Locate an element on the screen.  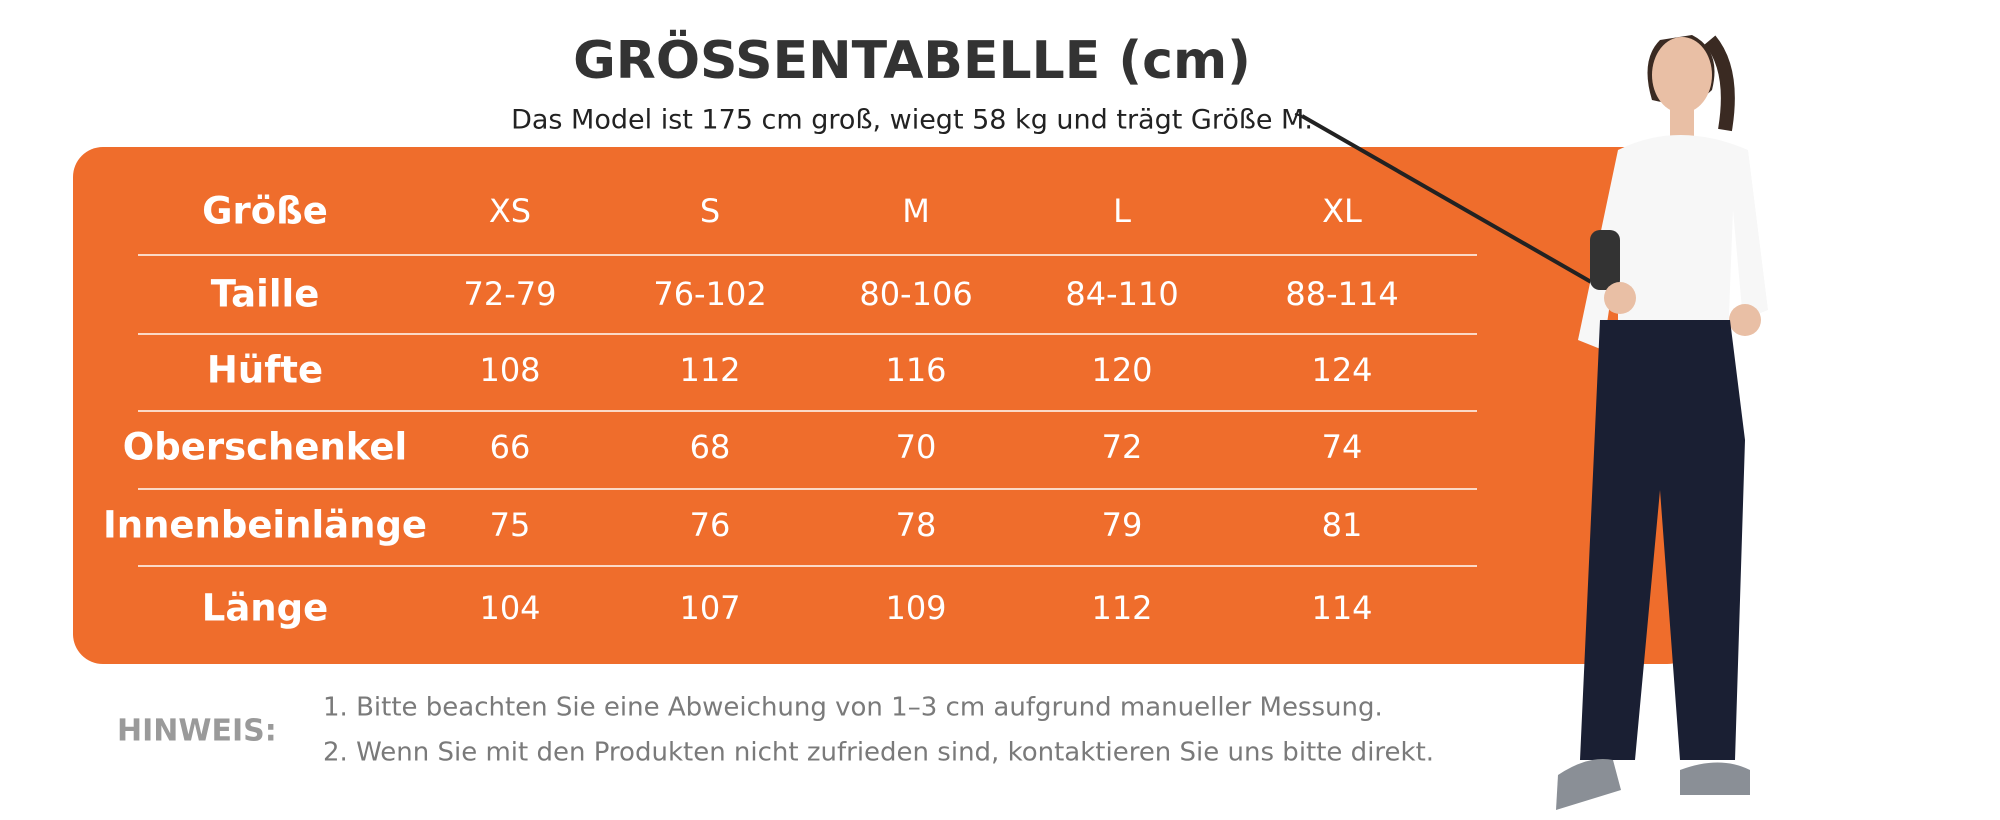
row-label: Oberschenkel is located at coordinates (265, 447).